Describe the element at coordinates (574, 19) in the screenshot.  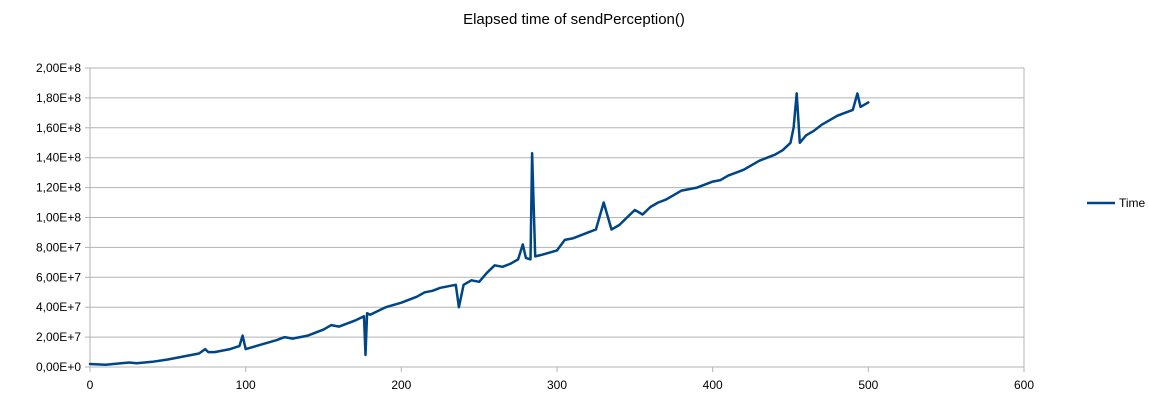
I see `chart-title: Elapsed time of sendPerception()` at that location.